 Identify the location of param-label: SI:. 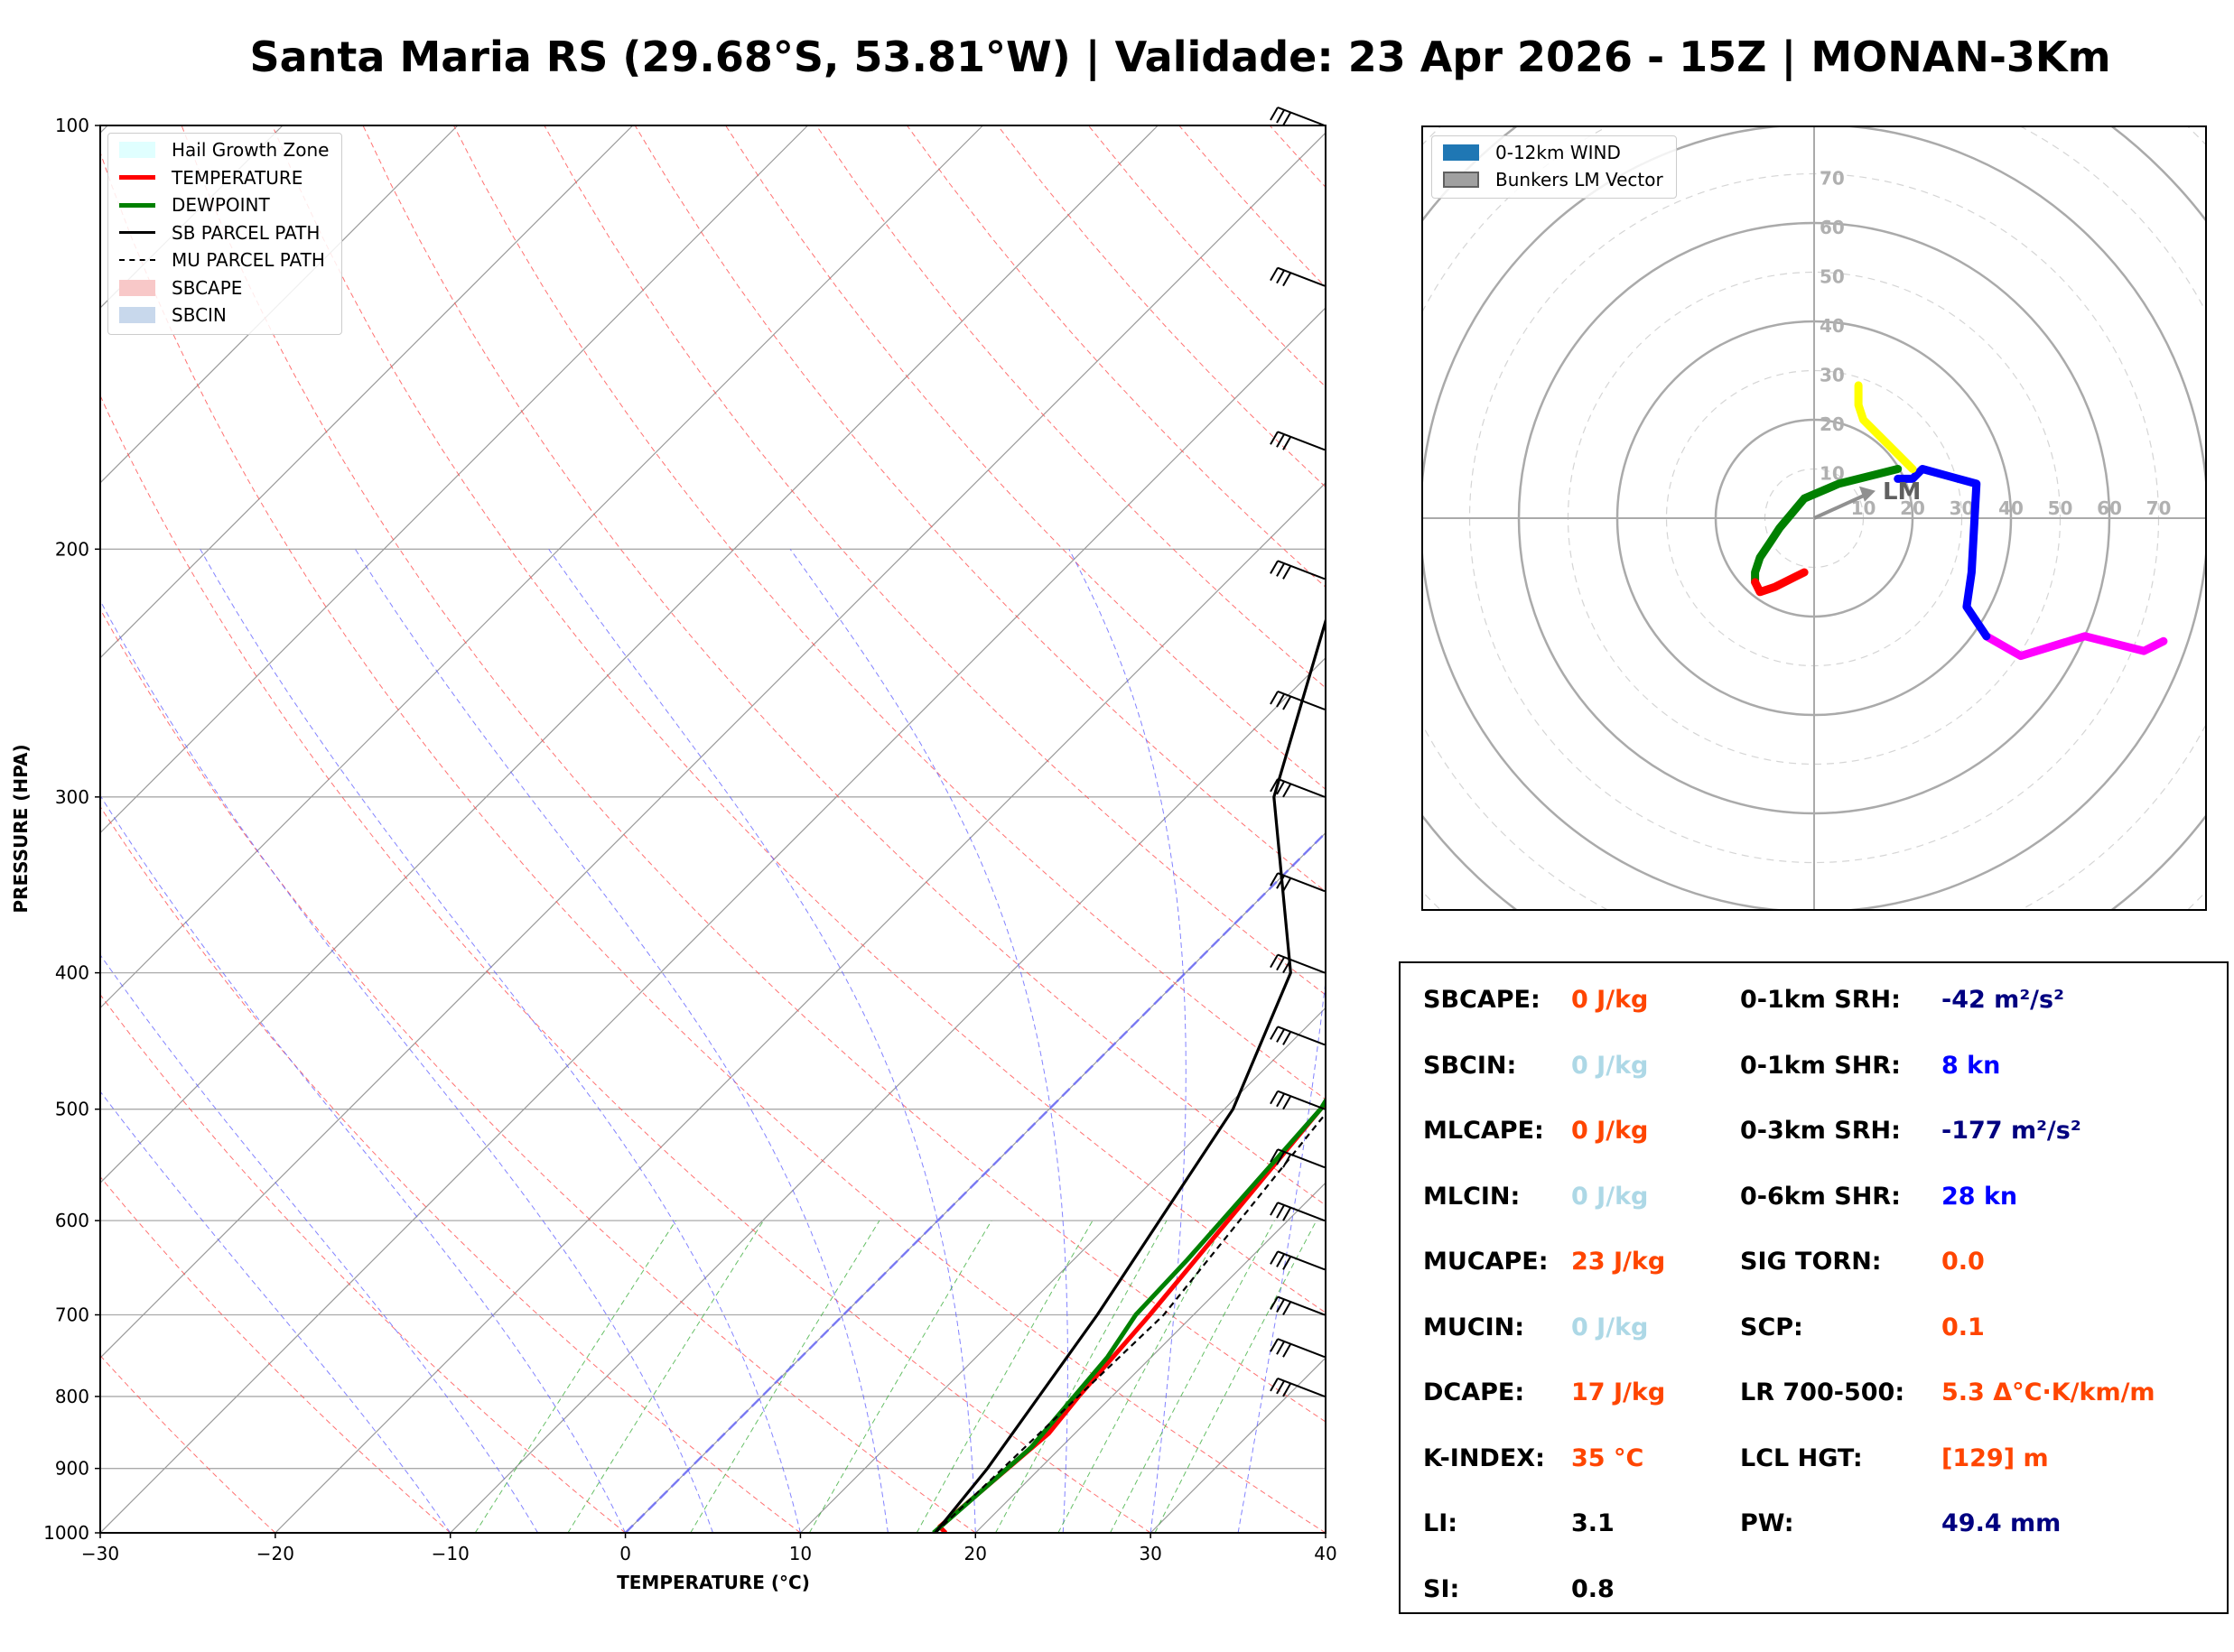
(1441, 1588).